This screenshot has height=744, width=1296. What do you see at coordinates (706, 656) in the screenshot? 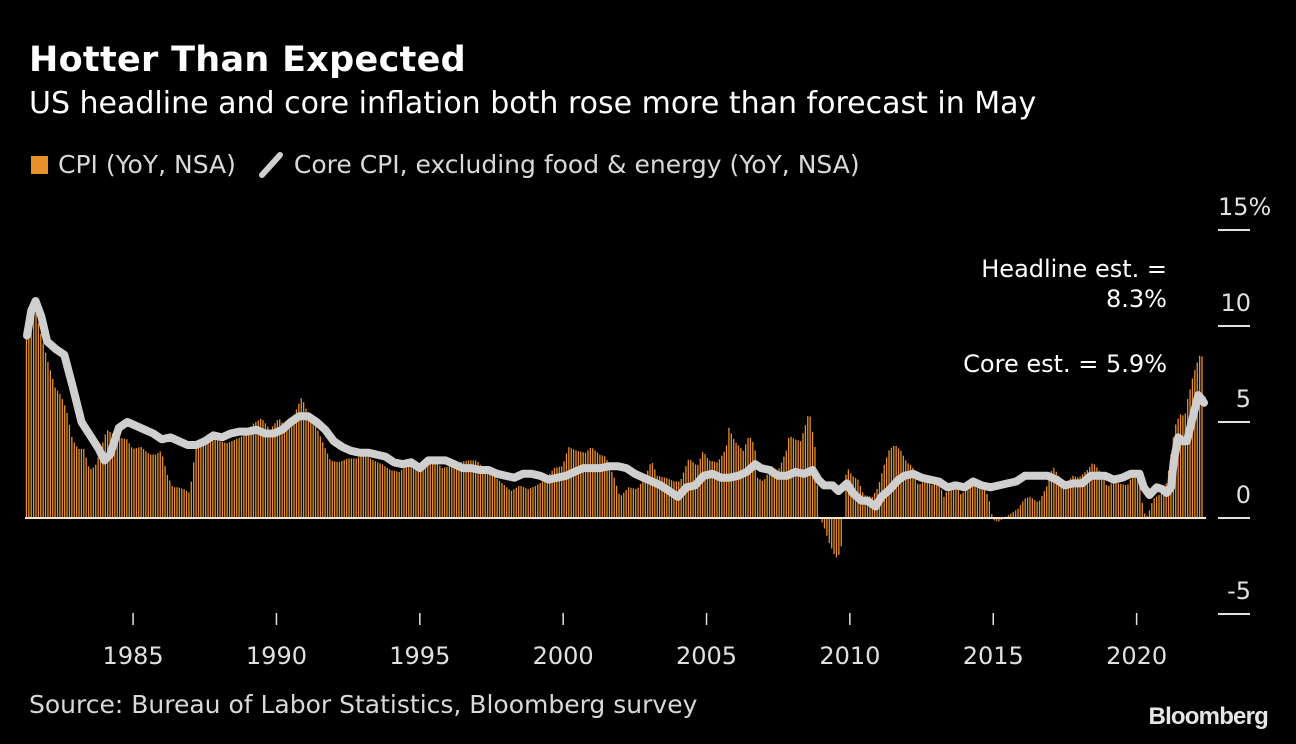
I see `x-tick-label: 2005` at bounding box center [706, 656].